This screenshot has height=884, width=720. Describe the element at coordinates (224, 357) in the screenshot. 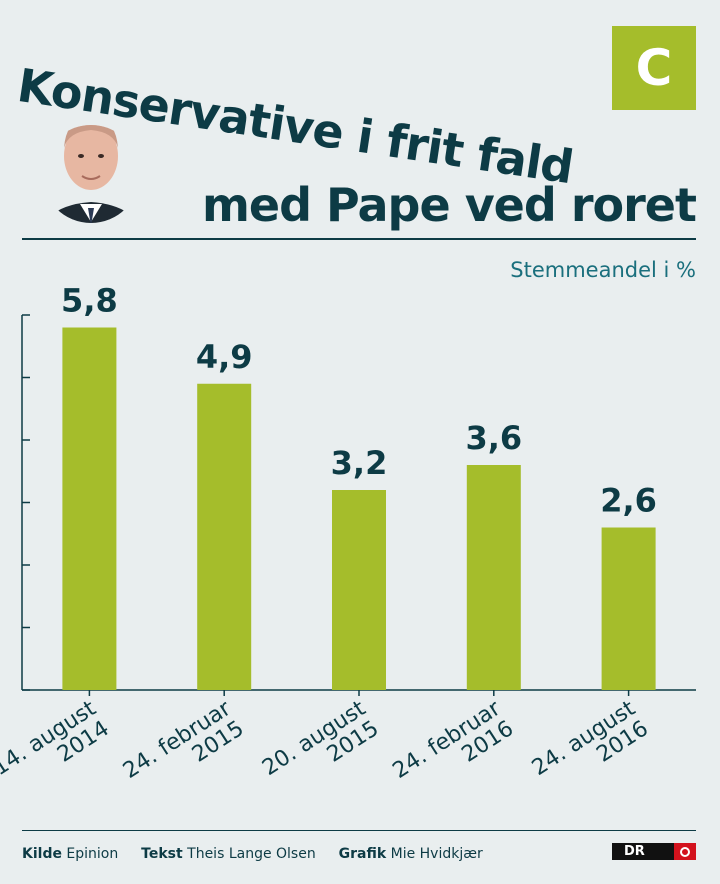

I see `bar-value-label-1: 4,9` at that location.